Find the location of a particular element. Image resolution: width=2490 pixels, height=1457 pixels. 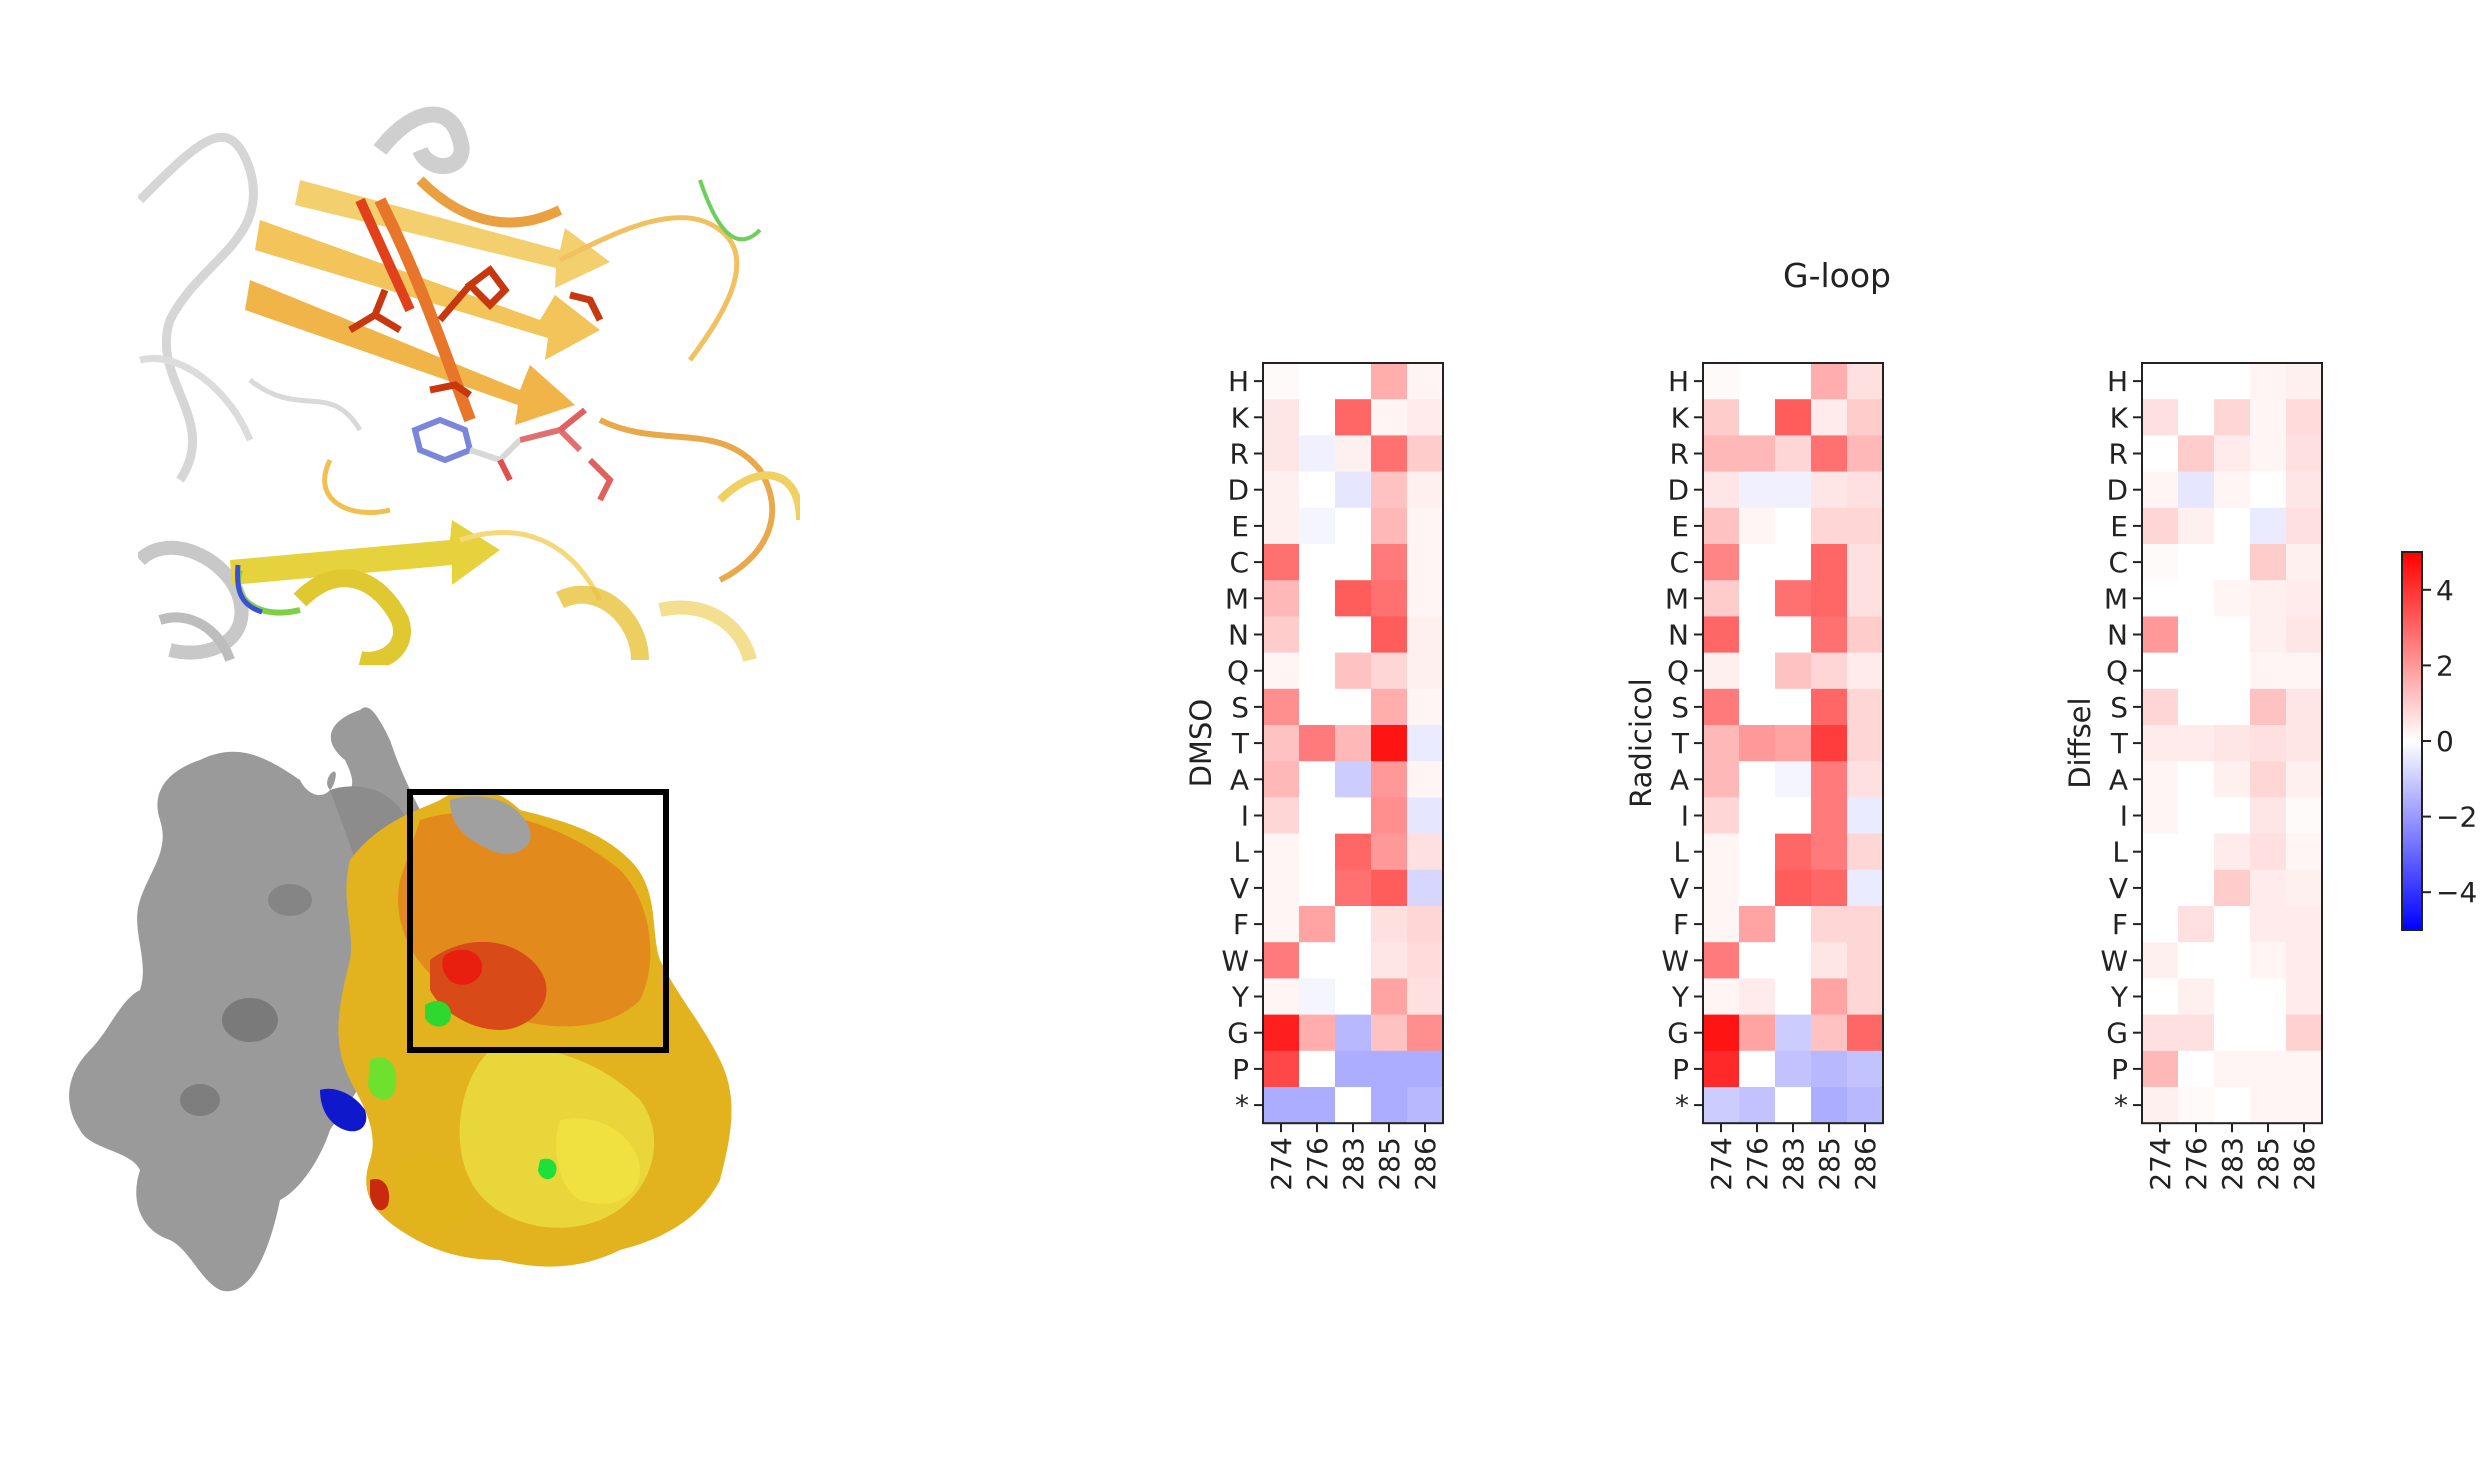

figure-title: G-loop is located at coordinates (1837, 275).